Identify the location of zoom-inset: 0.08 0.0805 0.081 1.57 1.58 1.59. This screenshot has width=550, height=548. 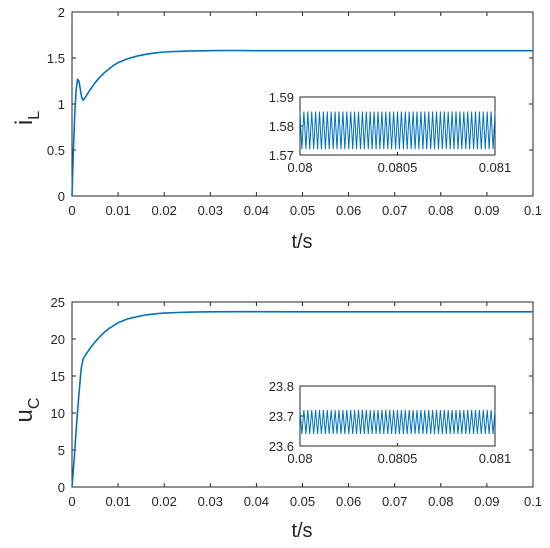
(390, 132).